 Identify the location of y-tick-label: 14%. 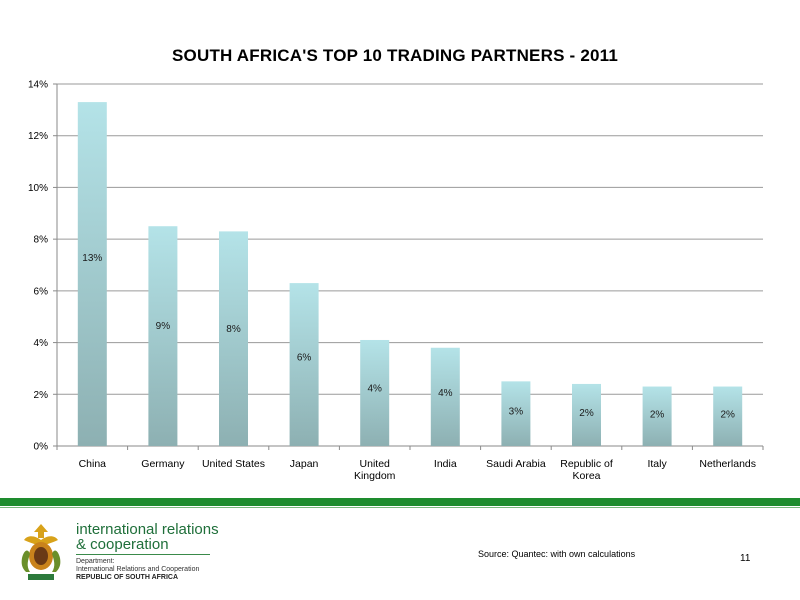
(38, 85).